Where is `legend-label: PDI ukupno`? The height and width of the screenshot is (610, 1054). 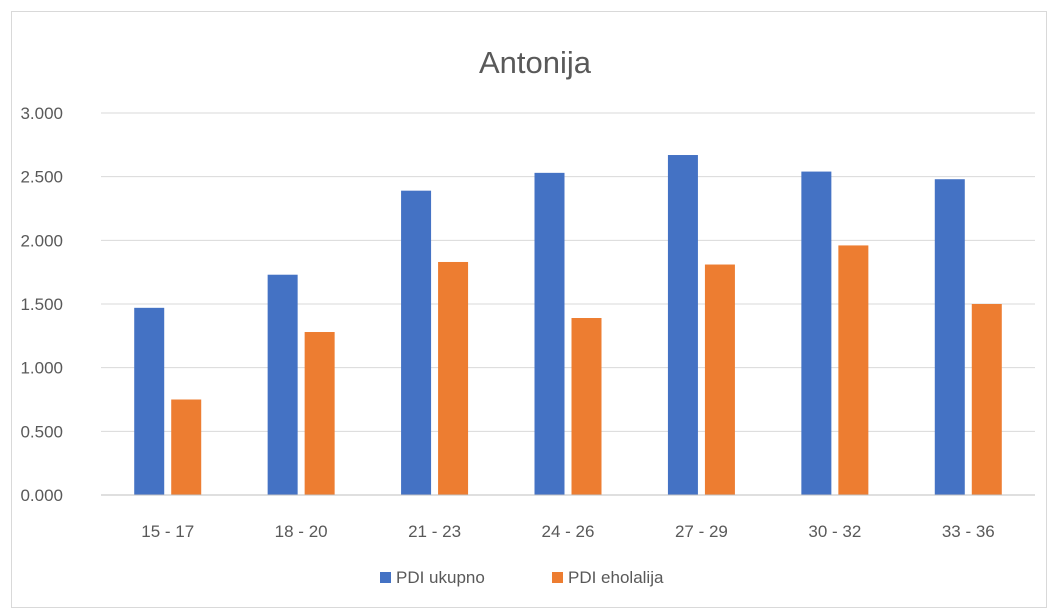
legend-label: PDI ukupno is located at coordinates (440, 577).